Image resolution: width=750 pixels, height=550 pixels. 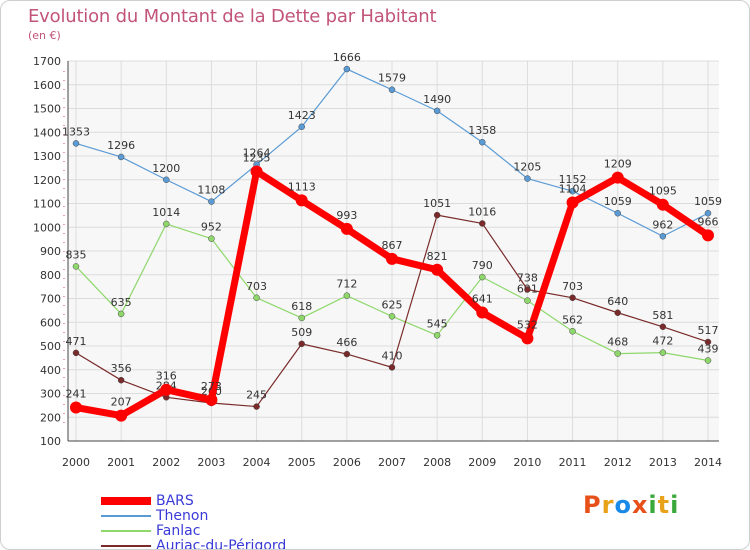 What do you see at coordinates (482, 265) in the screenshot?
I see `data-label: 790` at bounding box center [482, 265].